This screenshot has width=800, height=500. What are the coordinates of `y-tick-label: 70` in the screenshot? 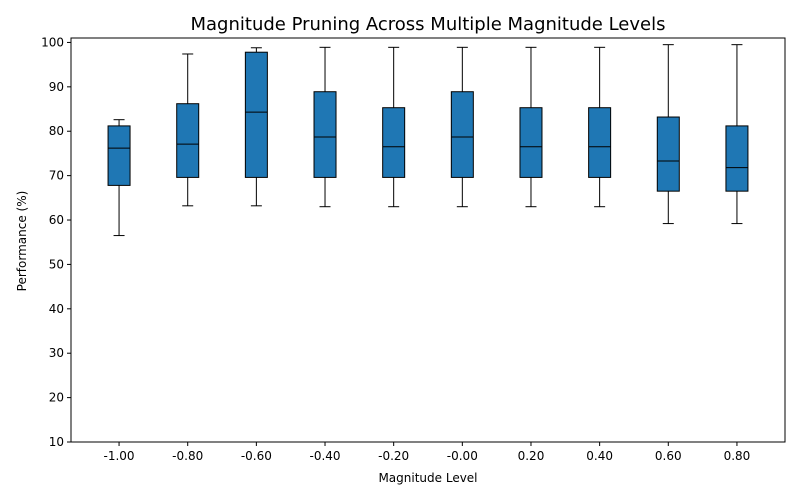 It's located at (56, 176).